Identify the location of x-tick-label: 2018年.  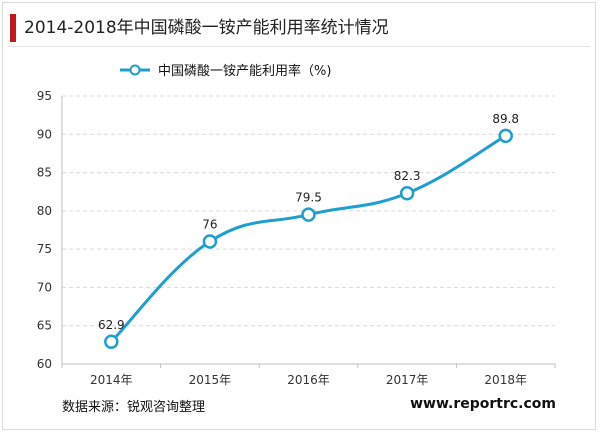
(505, 380).